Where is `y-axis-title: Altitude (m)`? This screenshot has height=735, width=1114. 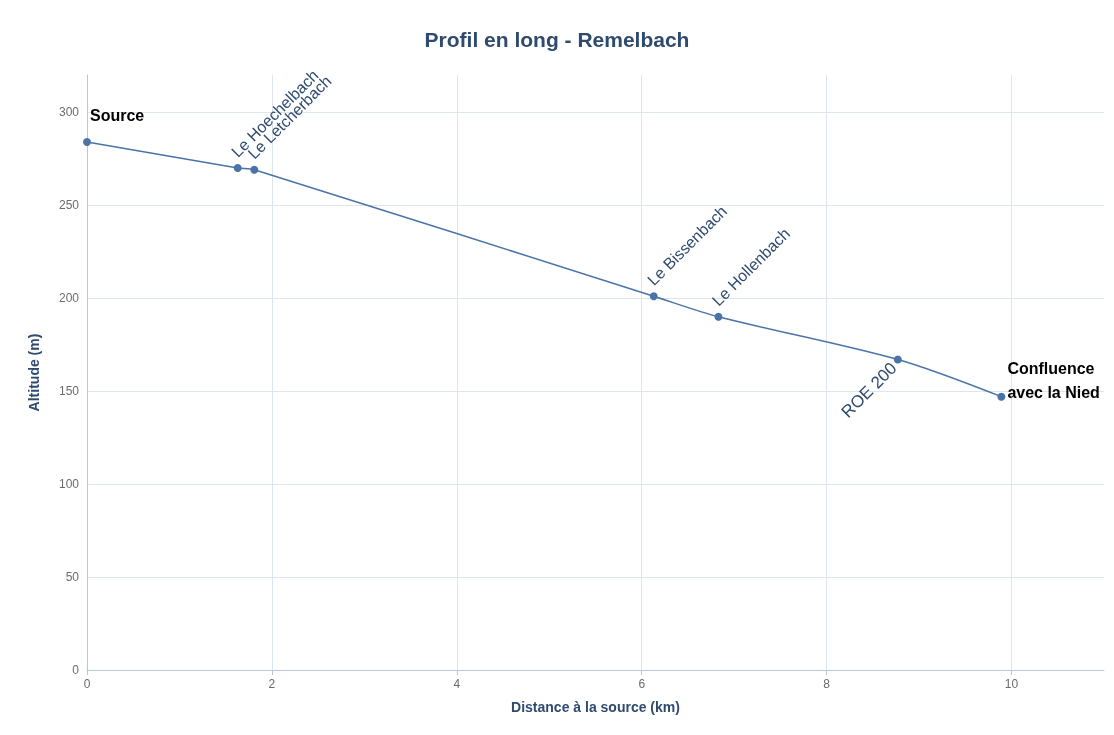
y-axis-title: Altitude (m) is located at coordinates (34, 372).